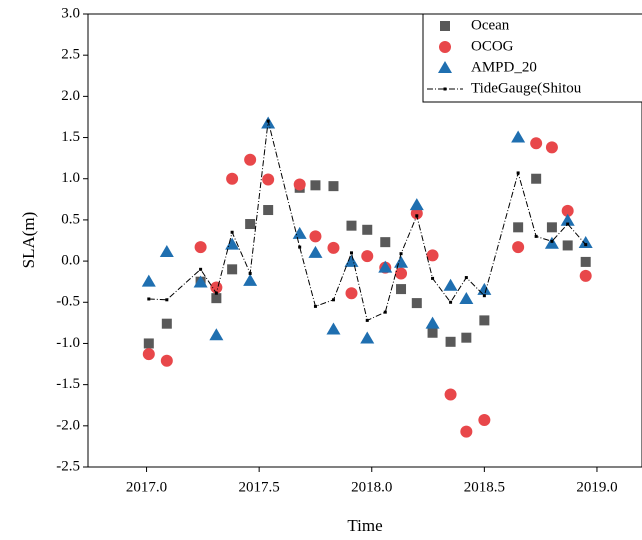  What do you see at coordinates (484, 487) in the screenshot?
I see `x-tick-label: 2018.5` at bounding box center [484, 487].